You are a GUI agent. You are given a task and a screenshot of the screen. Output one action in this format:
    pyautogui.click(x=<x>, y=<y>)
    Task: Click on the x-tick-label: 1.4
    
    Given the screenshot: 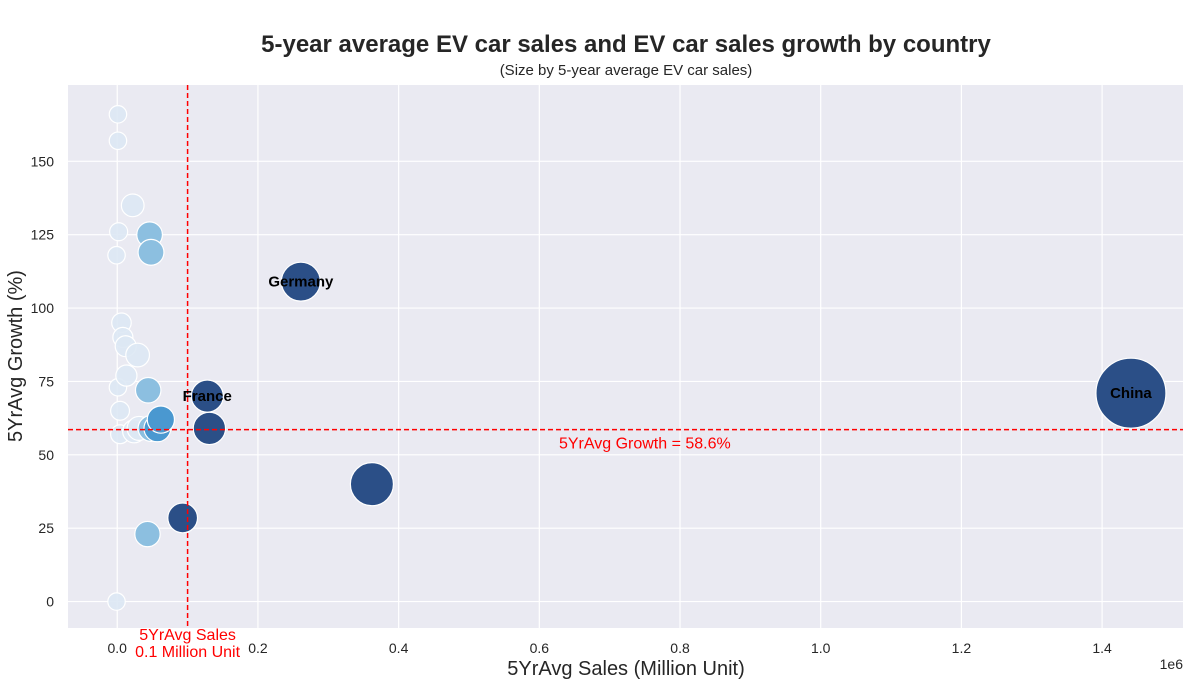 What is the action you would take?
    pyautogui.click(x=1102, y=648)
    